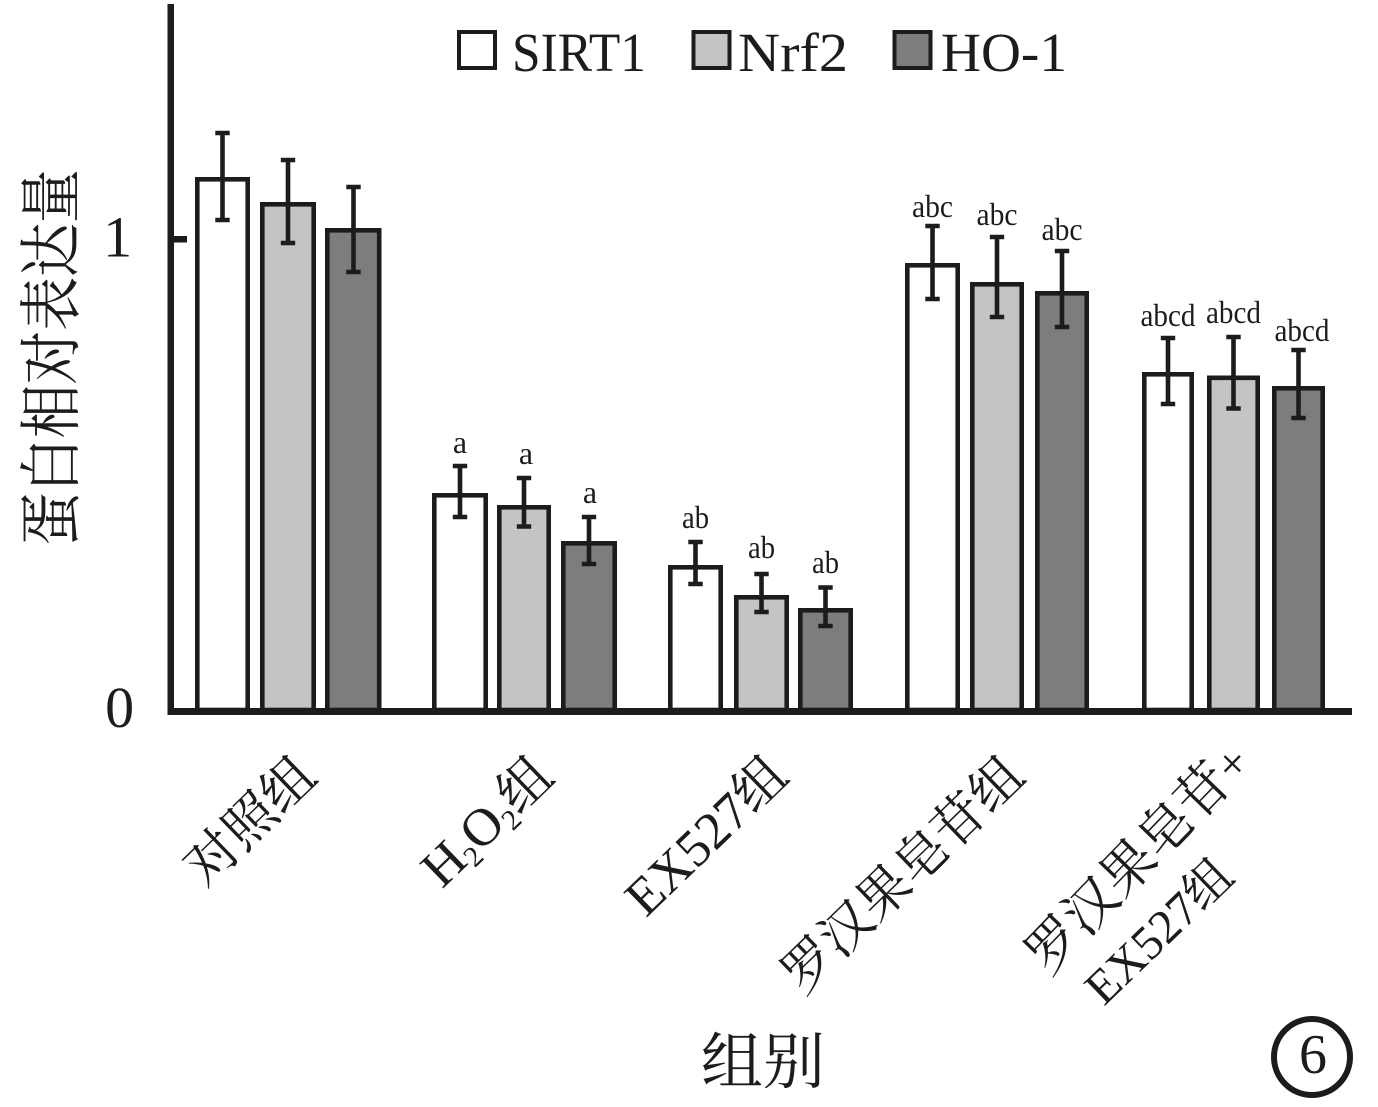 The height and width of the screenshot is (1107, 1378). What do you see at coordinates (579, 52) in the screenshot?
I see `svg-text: SIRT1` at bounding box center [579, 52].